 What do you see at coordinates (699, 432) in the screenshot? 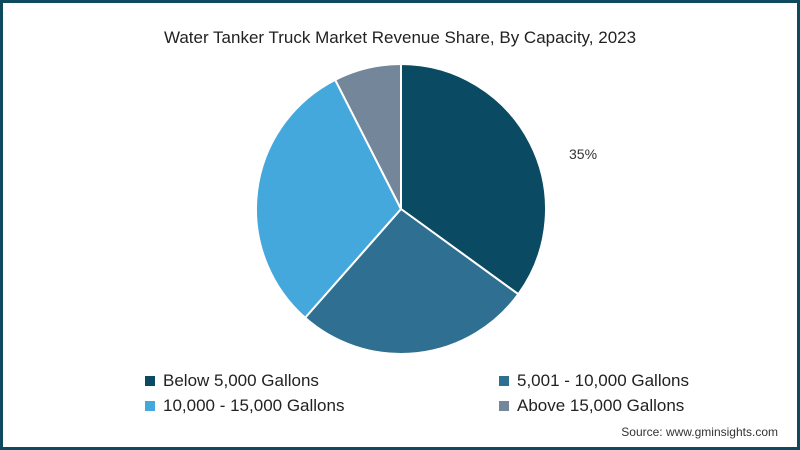
I see `source-note: Source: www.gminsights.com` at bounding box center [699, 432].